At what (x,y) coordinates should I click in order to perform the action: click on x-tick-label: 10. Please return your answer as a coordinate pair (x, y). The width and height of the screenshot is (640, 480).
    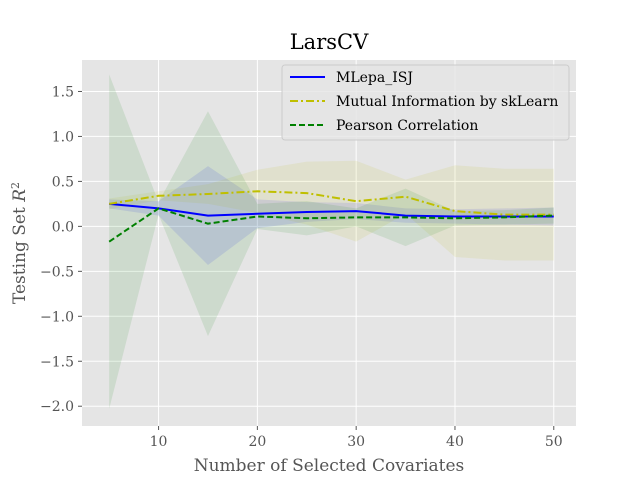
    Looking at the image, I should click on (159, 442).